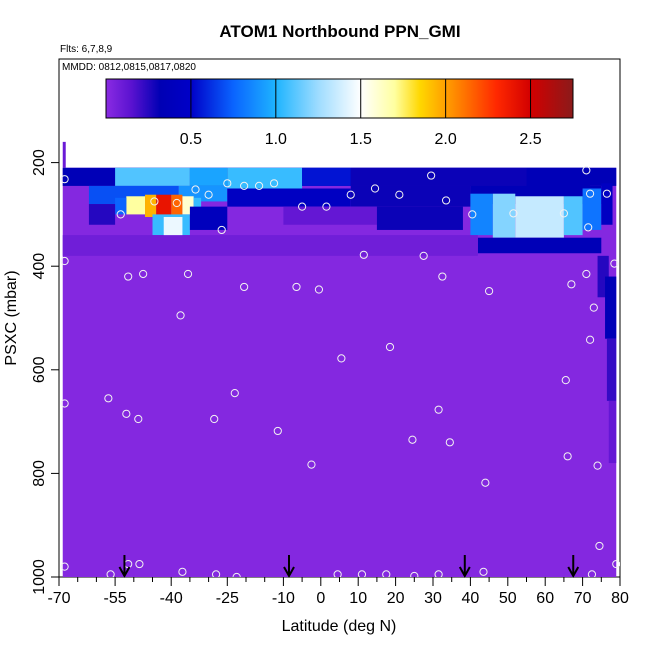 The width and height of the screenshot is (650, 650). I want to click on x-tick-label: -10, so click(283, 598).